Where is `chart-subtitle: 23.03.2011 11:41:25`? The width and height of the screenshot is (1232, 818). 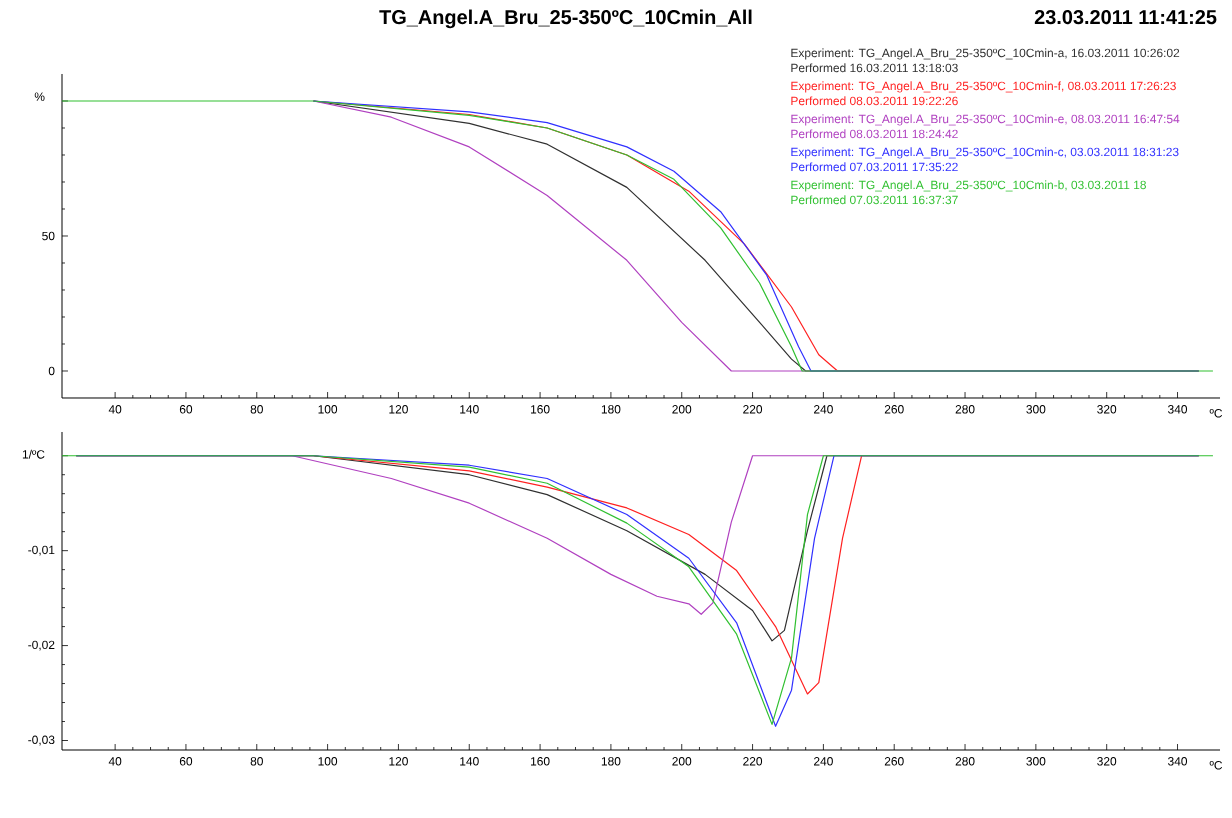 chart-subtitle: 23.03.2011 11:41:25 is located at coordinates (1125, 17).